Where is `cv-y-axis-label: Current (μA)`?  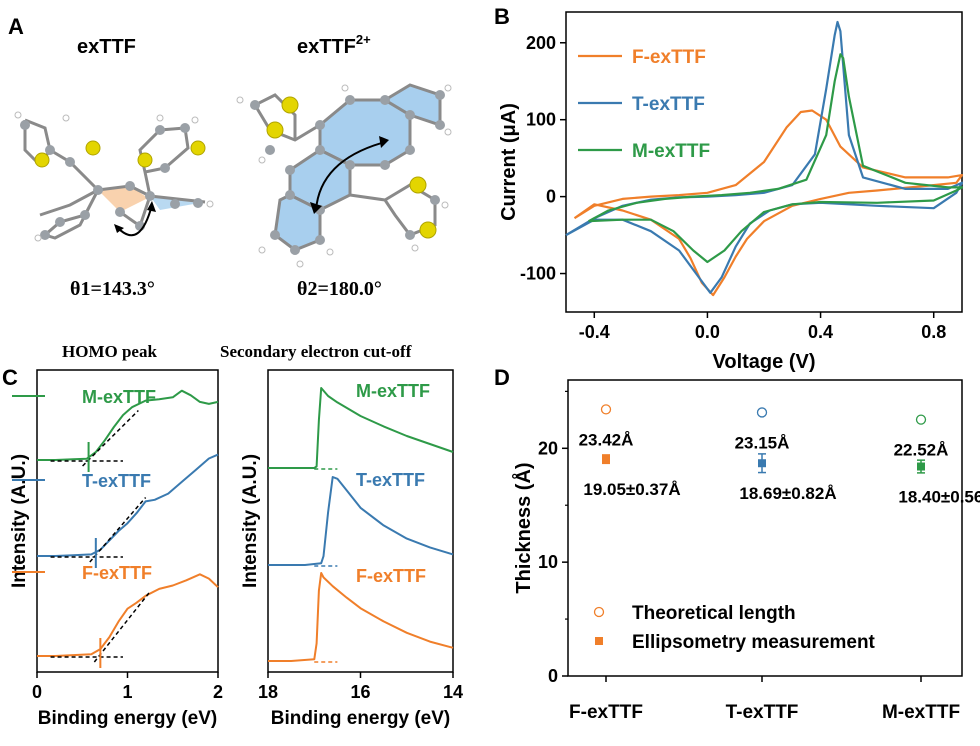
cv-y-axis-label: Current (μA) is located at coordinates (509, 162).